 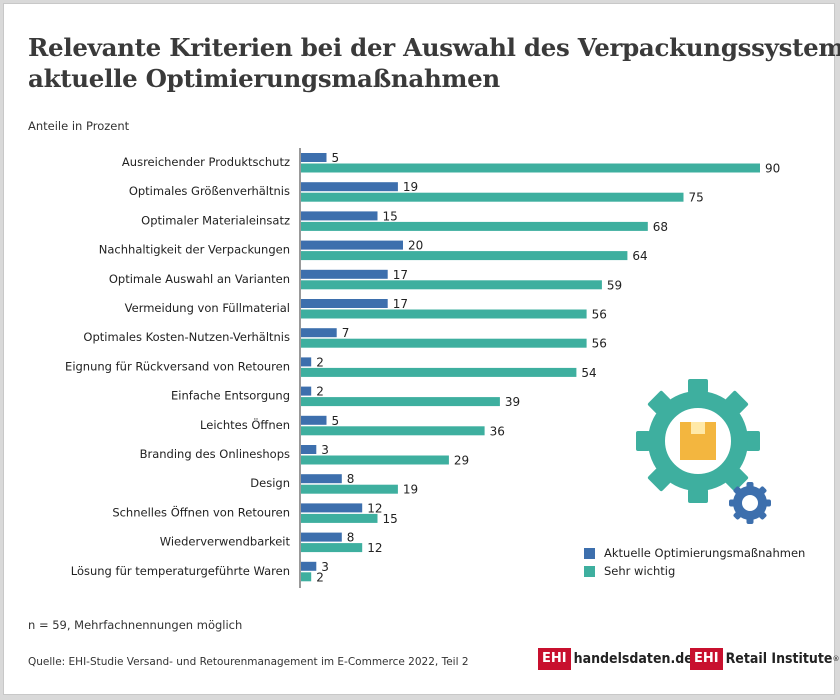 What do you see at coordinates (554, 659) in the screenshot?
I see `logo-box-ehi: EHI` at bounding box center [554, 659].